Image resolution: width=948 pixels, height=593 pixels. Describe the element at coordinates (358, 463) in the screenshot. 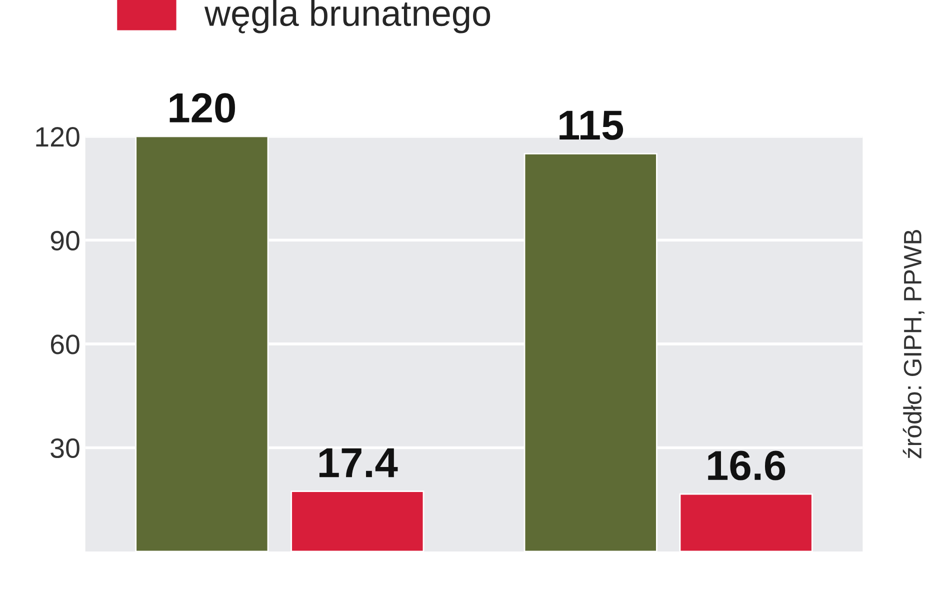

I see `data-label: 17.4` at that location.